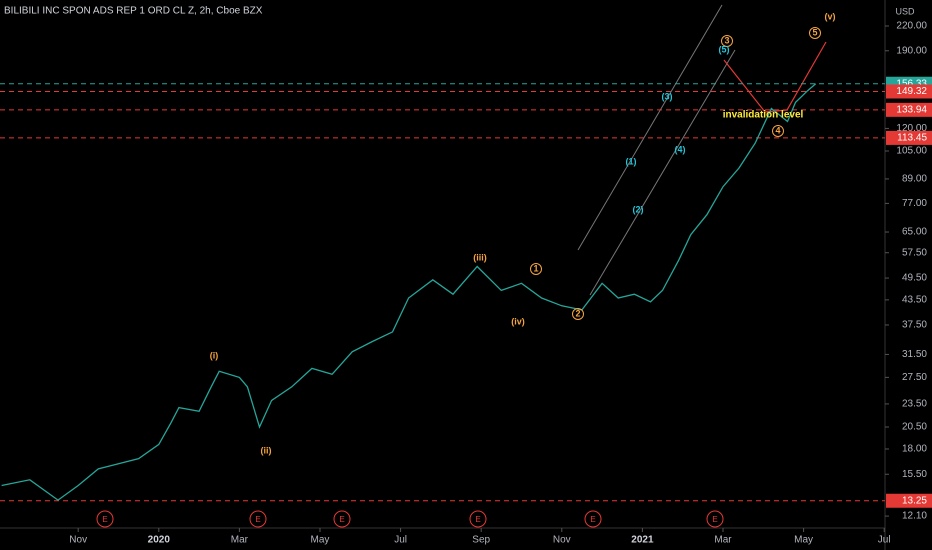 The width and height of the screenshot is (932, 550). I want to click on x-tick-label: 2020, so click(159, 540).